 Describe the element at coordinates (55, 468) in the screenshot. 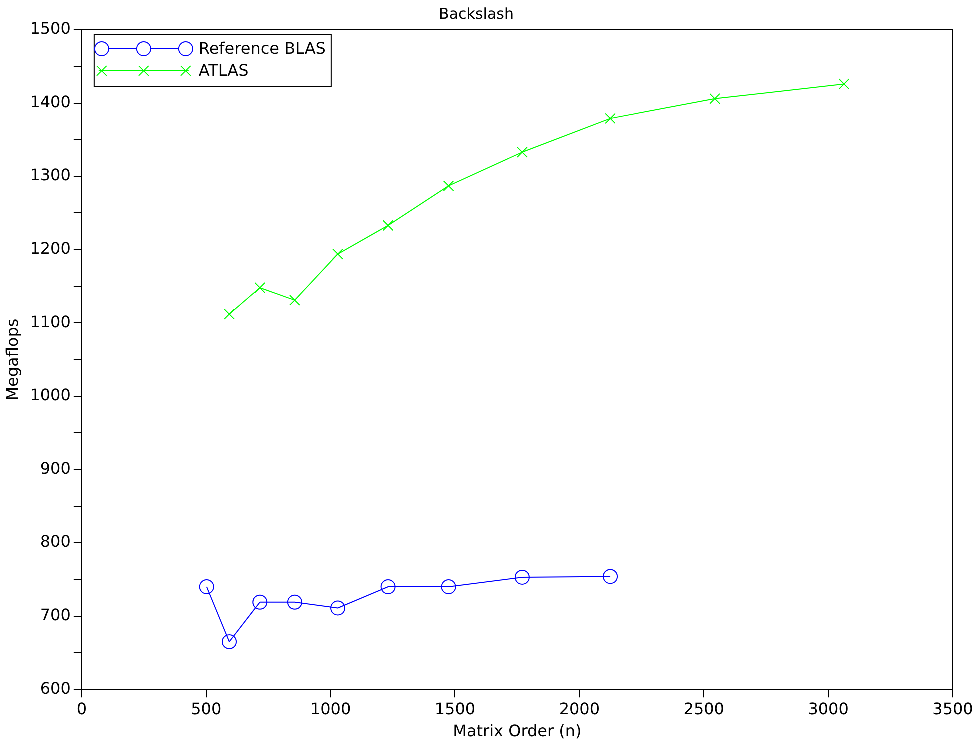

I see `y-tick-label: 900` at that location.